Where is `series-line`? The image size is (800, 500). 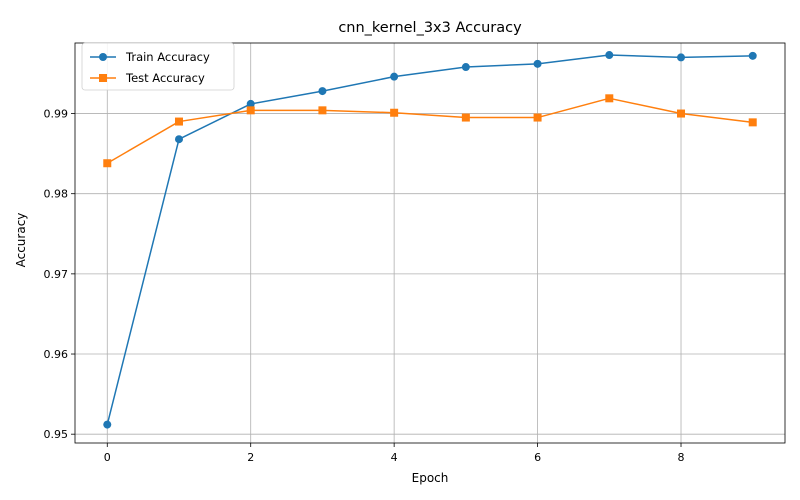 series-line is located at coordinates (429, 130).